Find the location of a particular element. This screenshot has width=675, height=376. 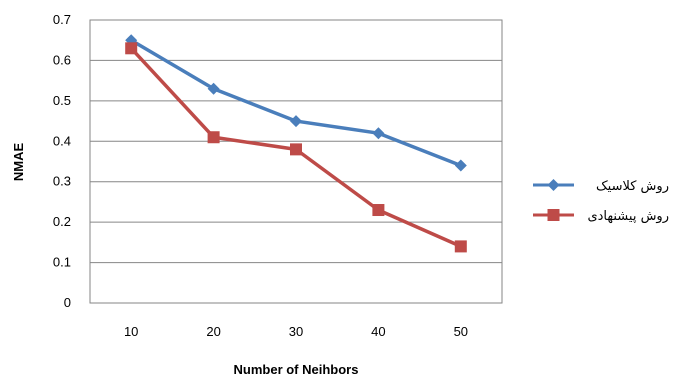

x-axis-title: Number of Neihbors is located at coordinates (296, 369).